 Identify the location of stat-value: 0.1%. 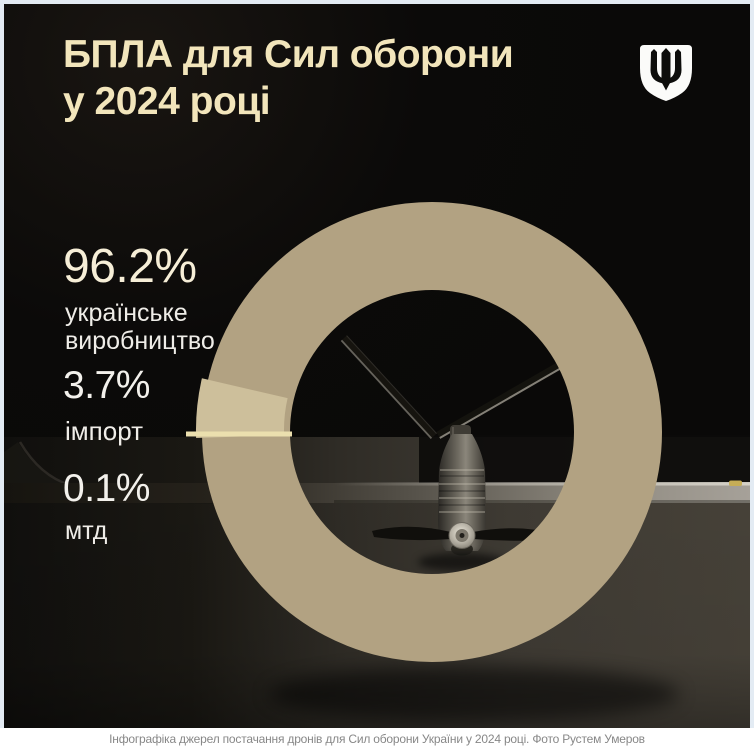
(106, 488).